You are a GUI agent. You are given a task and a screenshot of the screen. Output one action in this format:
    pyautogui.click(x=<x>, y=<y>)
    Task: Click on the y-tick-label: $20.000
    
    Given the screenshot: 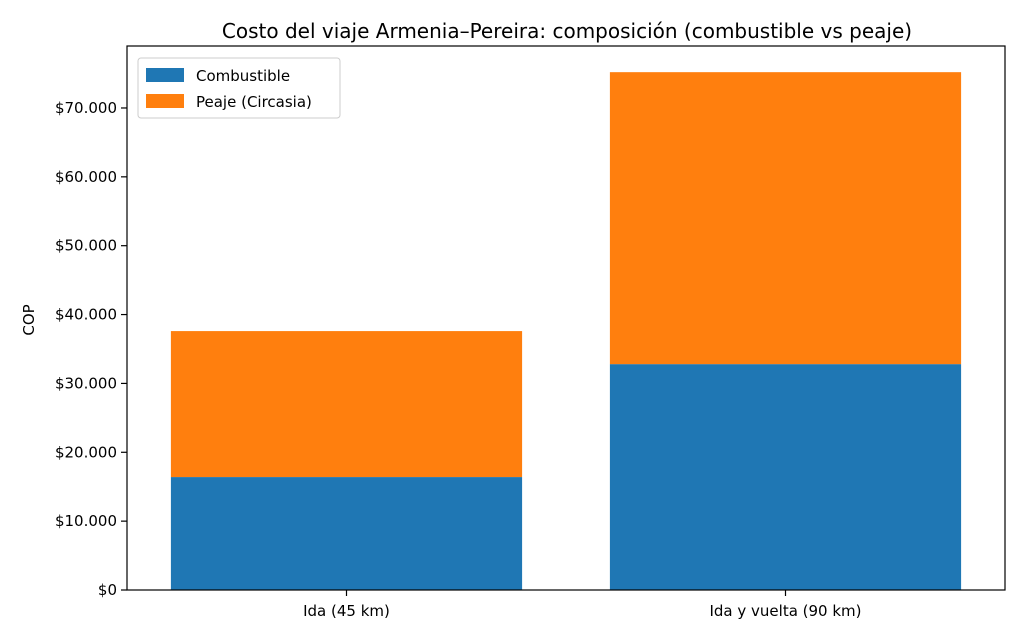 What is the action you would take?
    pyautogui.click(x=86, y=452)
    